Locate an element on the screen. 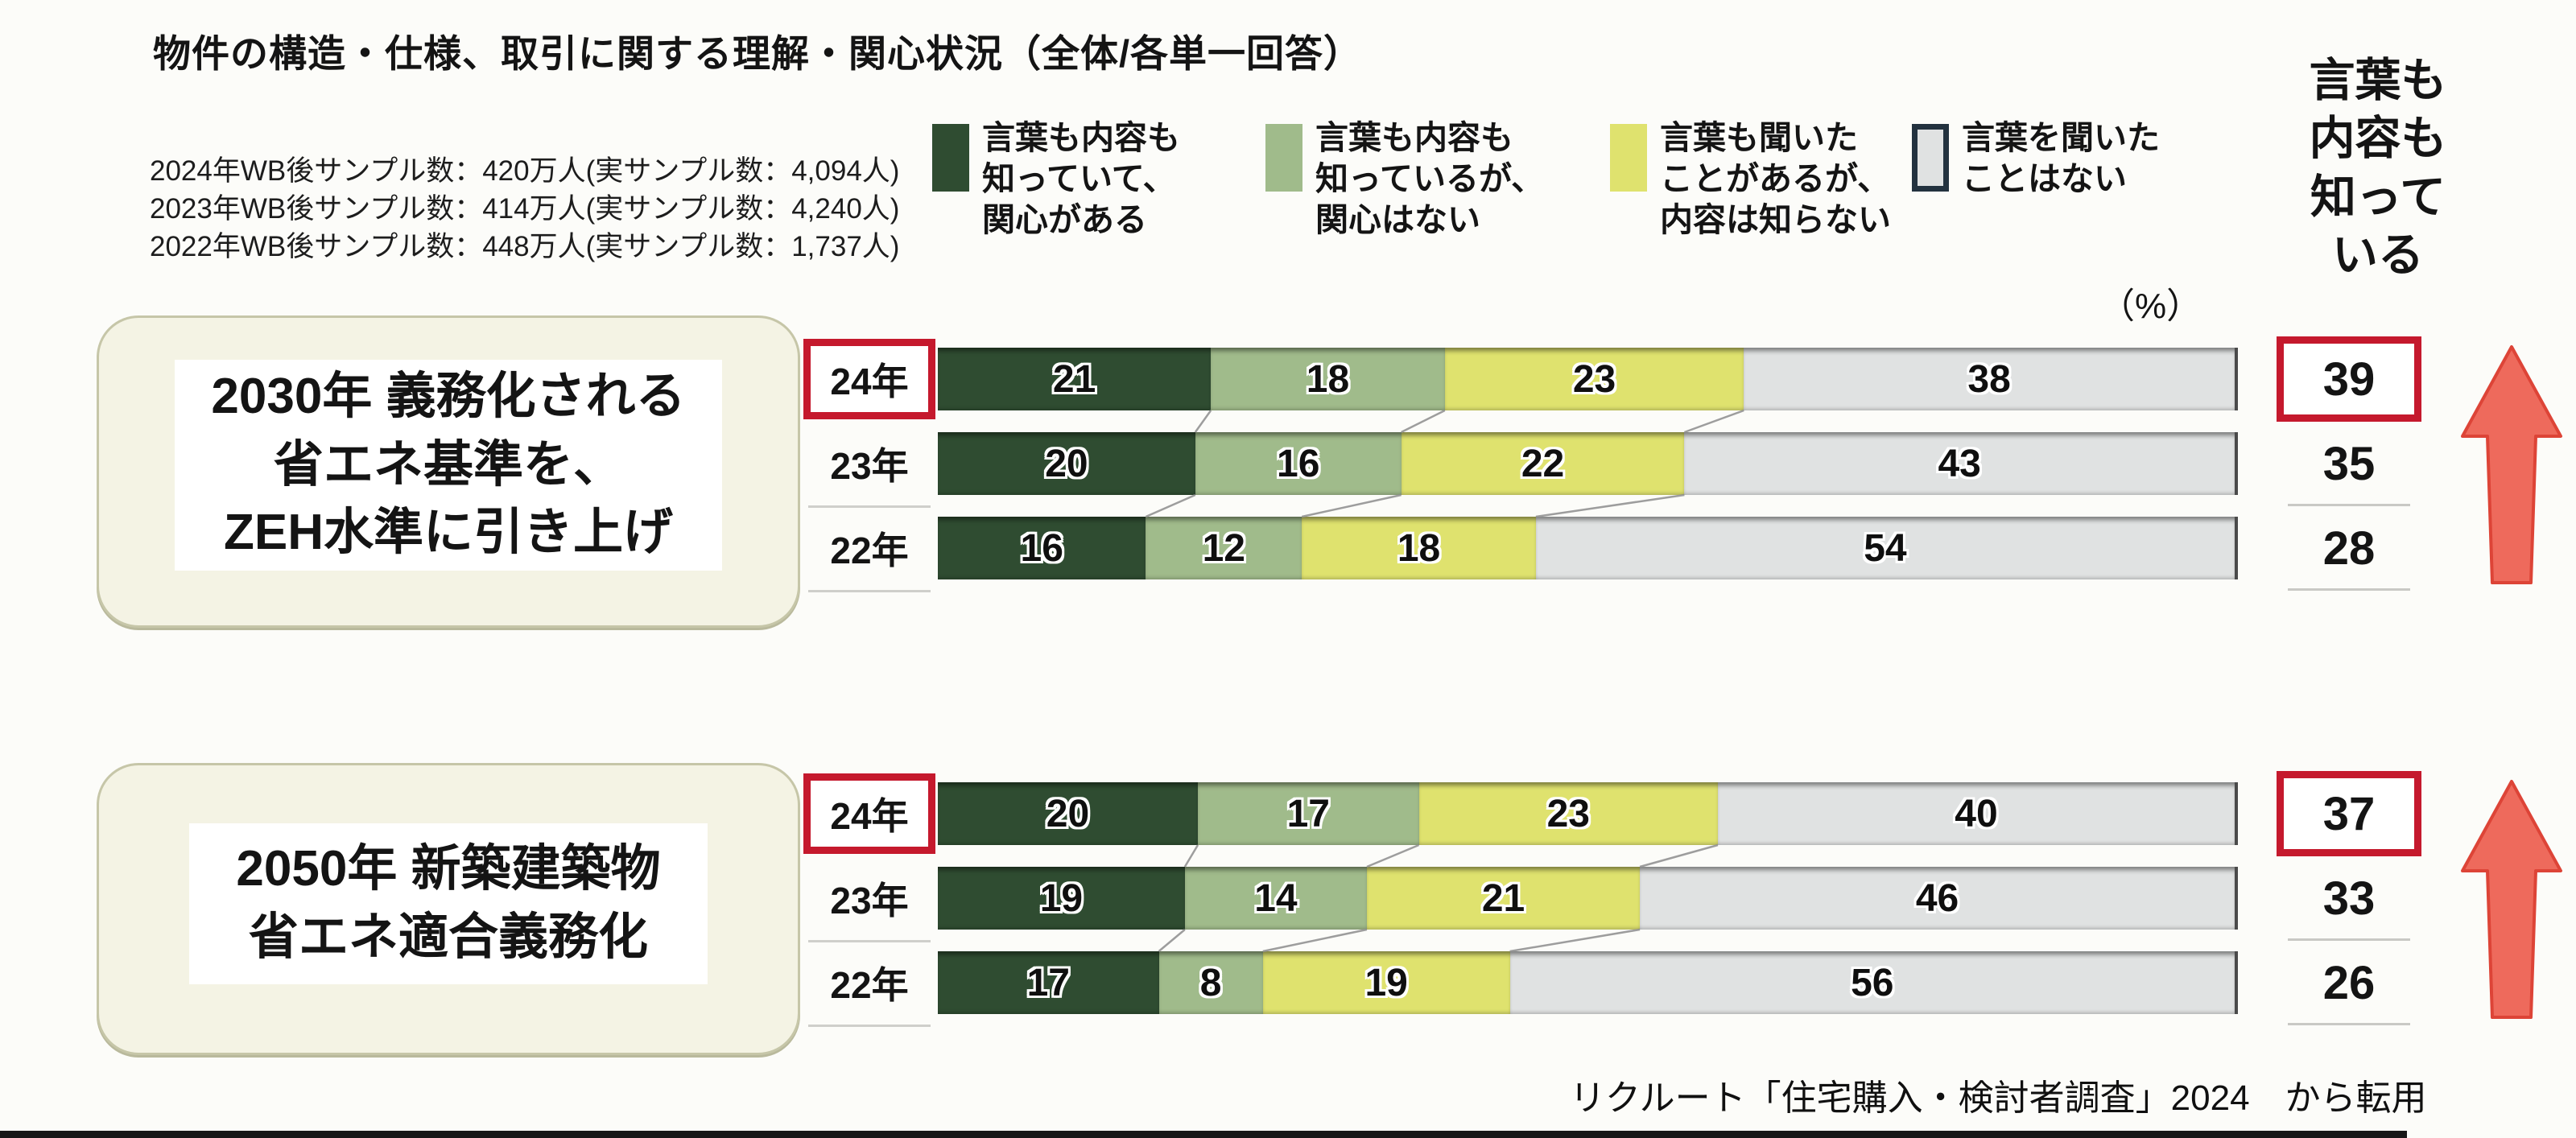 This screenshot has width=2576, height=1138. bars-area: 20 17 23 40 19 14 21 46 17 8 19 56 is located at coordinates (1588, 904).